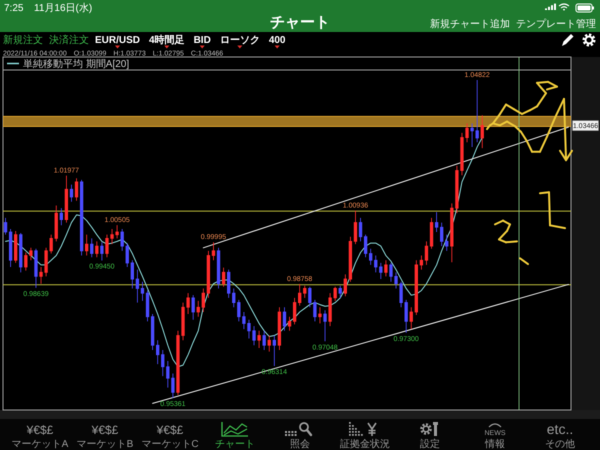 This screenshot has width=600, height=450. Describe the element at coordinates (63, 8) in the screenshot. I see `text: 11月16日(水)` at that location.